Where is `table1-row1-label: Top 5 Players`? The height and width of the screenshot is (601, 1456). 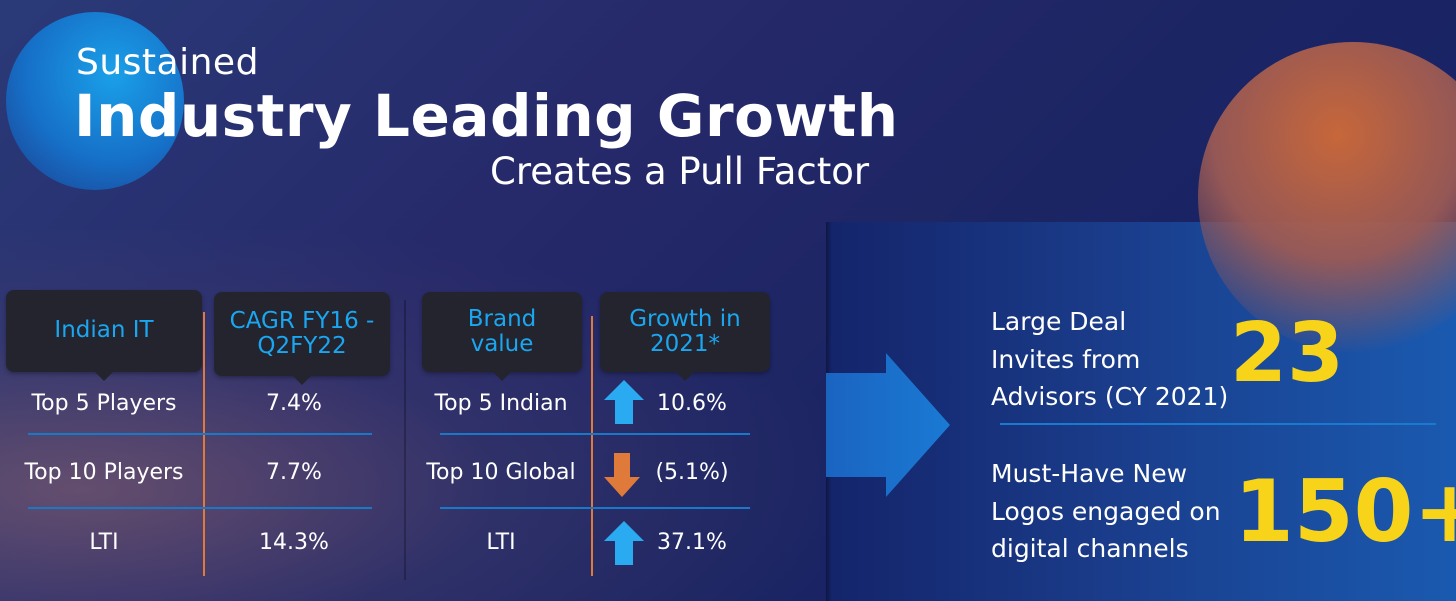
table1-row1-label: Top 5 Players is located at coordinates (104, 403).